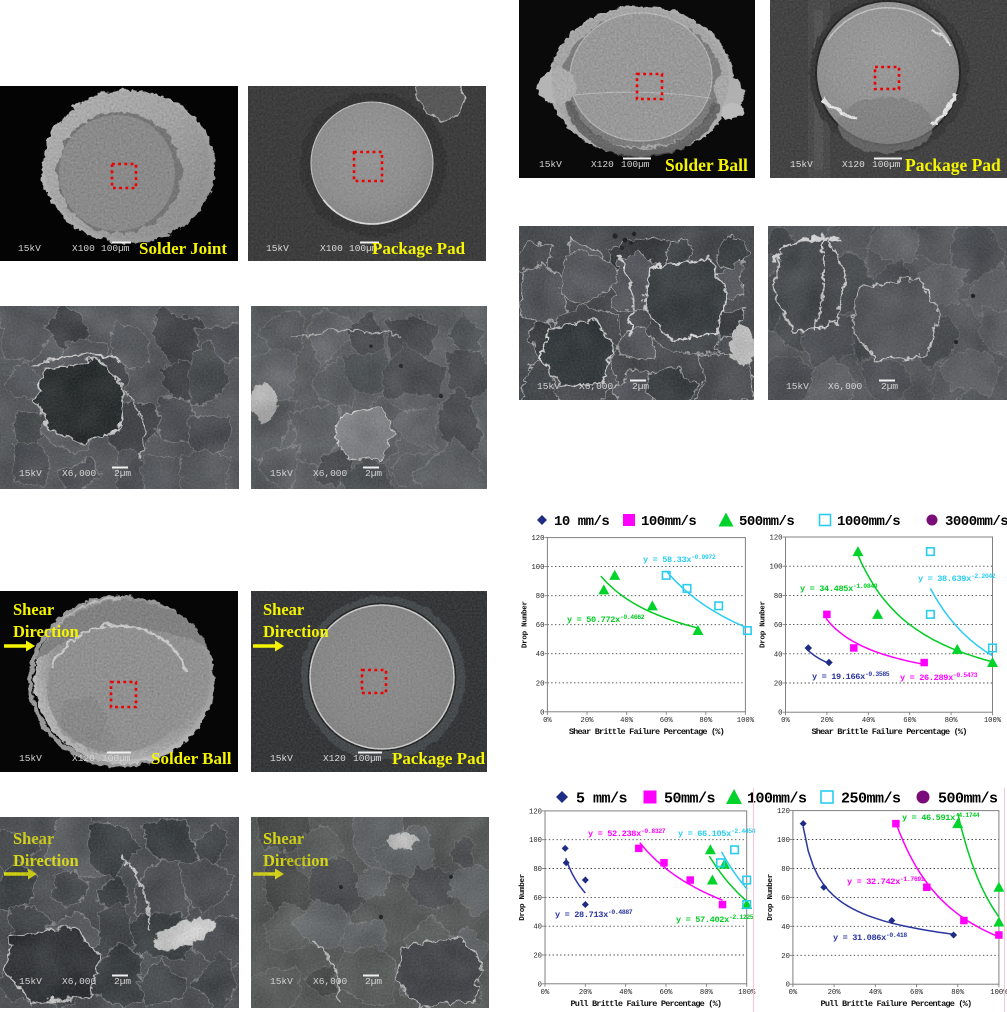 The height and width of the screenshot is (1012, 1007). What do you see at coordinates (183, 248) in the screenshot?
I see `svg-text: Solder Joint` at bounding box center [183, 248].